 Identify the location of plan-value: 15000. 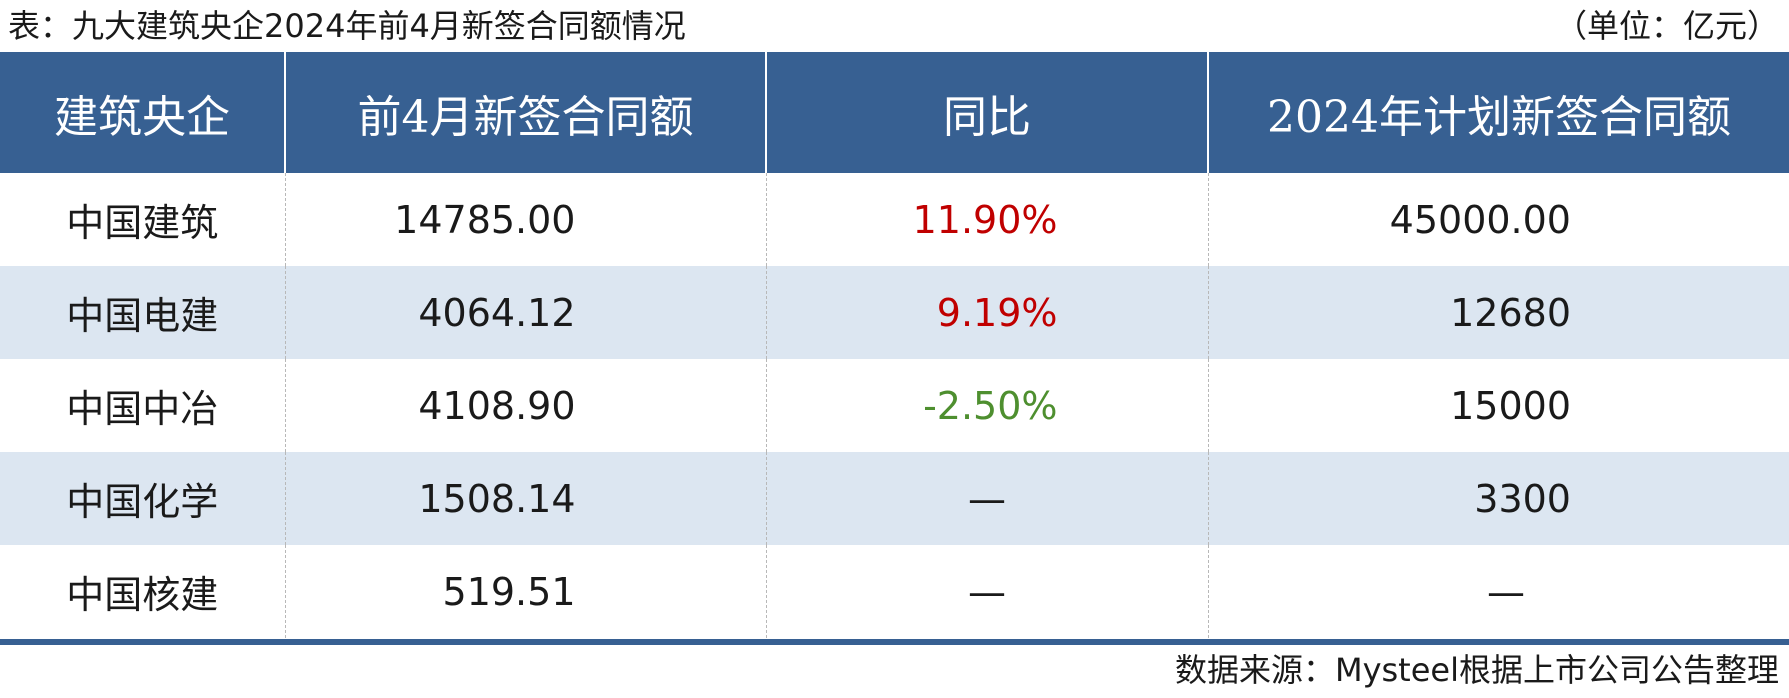
(1498, 405).